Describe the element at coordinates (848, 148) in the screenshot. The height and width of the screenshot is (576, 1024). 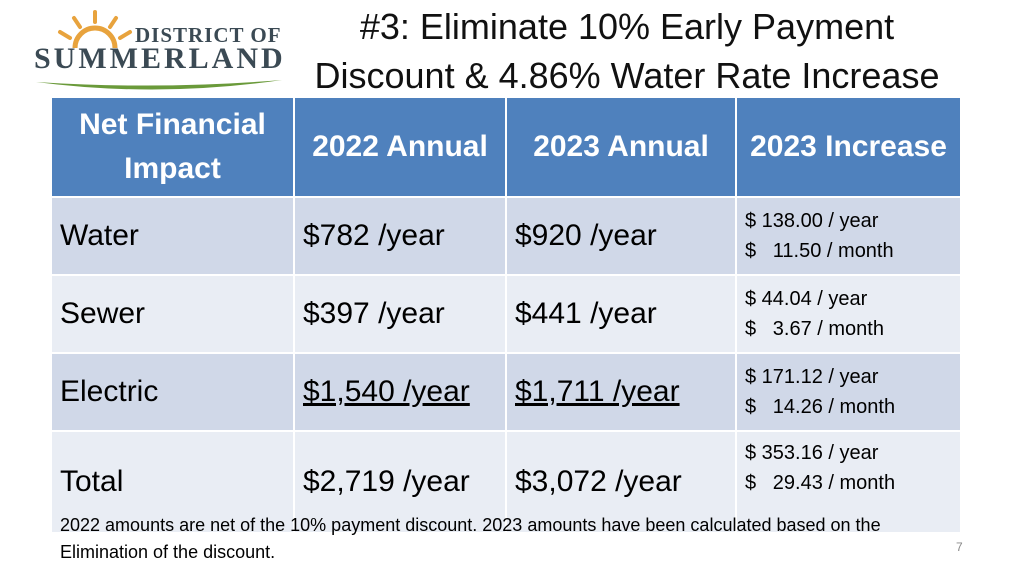
I see `header-2023-increase: 2023 Increase` at that location.